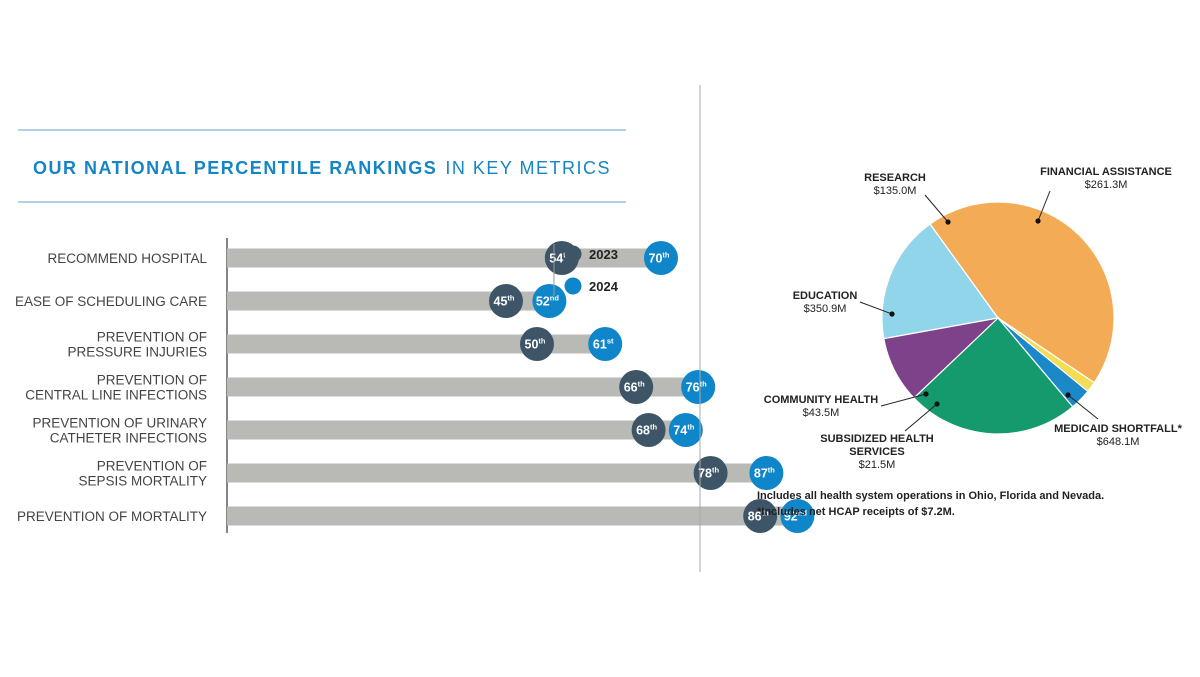 Image resolution: width=1200 pixels, height=677 pixels. I want to click on category-label: PREVENTION OF PRESSURE INJURIES, so click(137, 345).